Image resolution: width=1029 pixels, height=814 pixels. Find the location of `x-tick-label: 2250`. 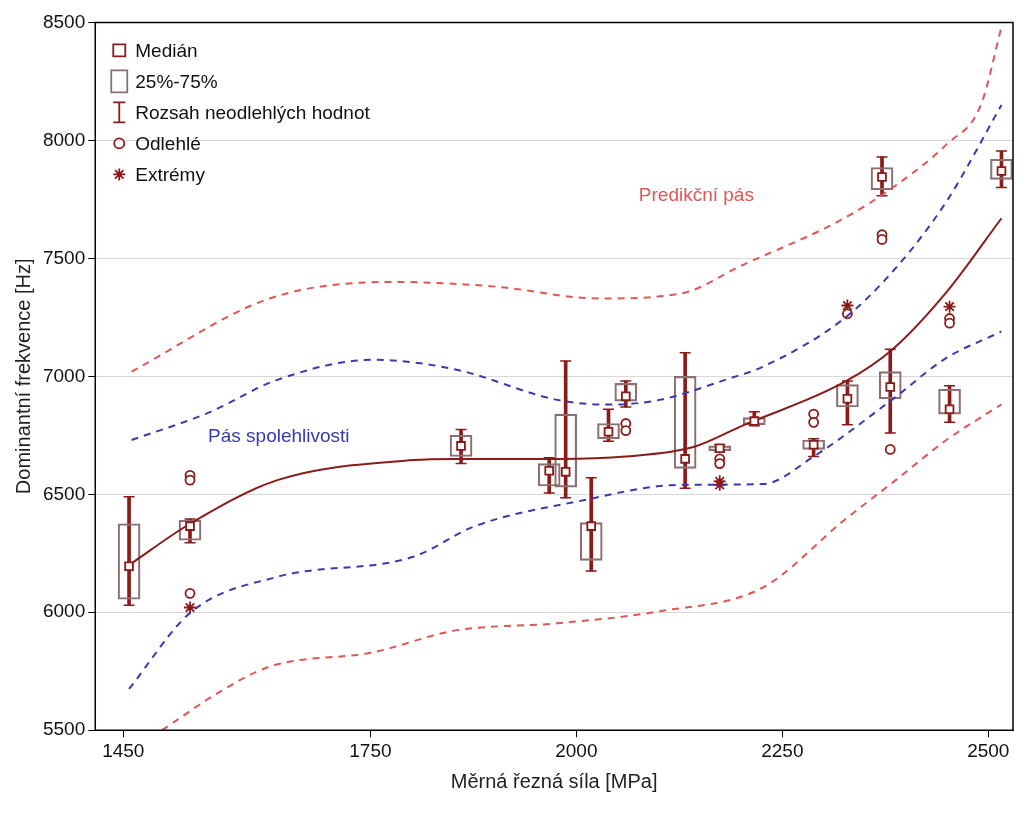

x-tick-label: 2250 is located at coordinates (782, 750).